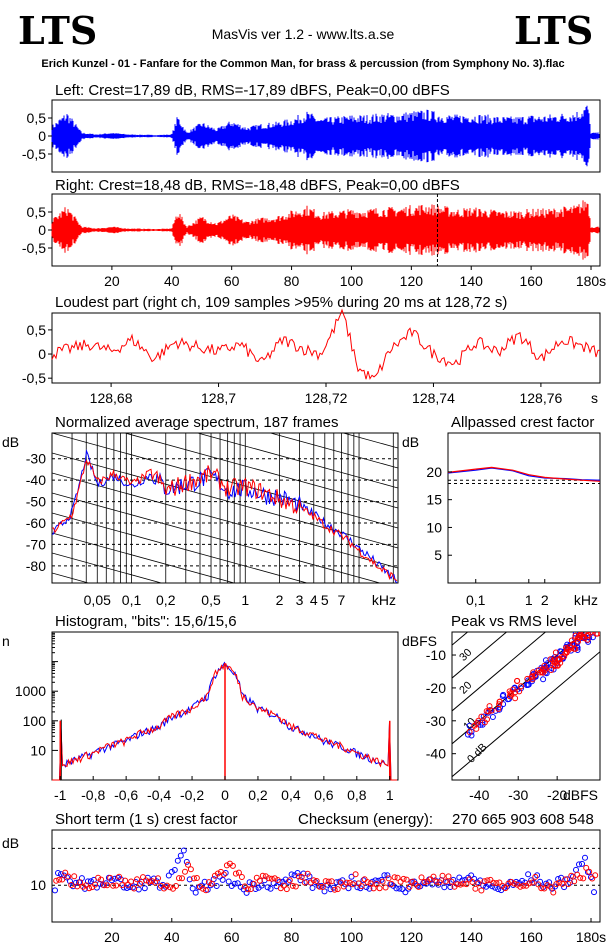 The image size is (606, 946). What do you see at coordinates (36, 459) in the screenshot?
I see `spectrum-ytick-label: -30` at bounding box center [36, 459].